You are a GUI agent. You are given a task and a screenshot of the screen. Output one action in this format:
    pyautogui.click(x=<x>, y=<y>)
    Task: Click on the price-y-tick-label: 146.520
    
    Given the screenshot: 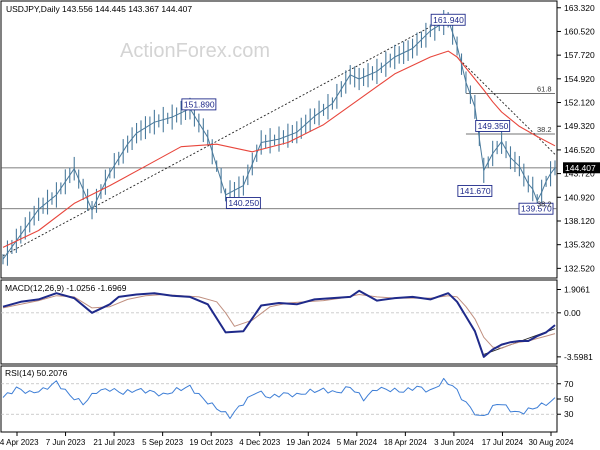 What is the action you would take?
    pyautogui.click(x=579, y=150)
    